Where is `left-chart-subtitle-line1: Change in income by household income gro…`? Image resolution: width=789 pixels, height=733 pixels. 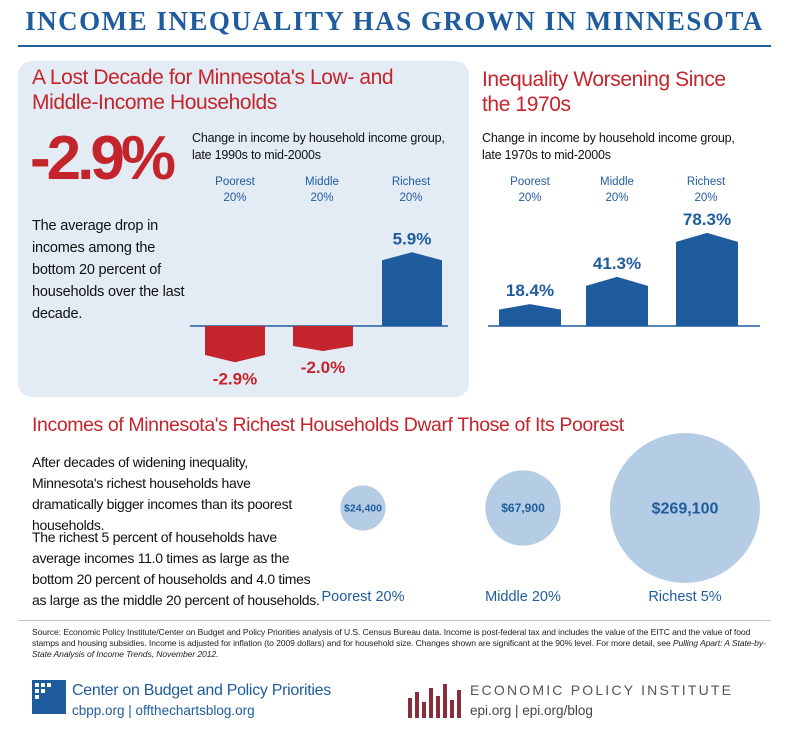 left-chart-subtitle-line1: Change in income by household income gro… is located at coordinates (318, 138).